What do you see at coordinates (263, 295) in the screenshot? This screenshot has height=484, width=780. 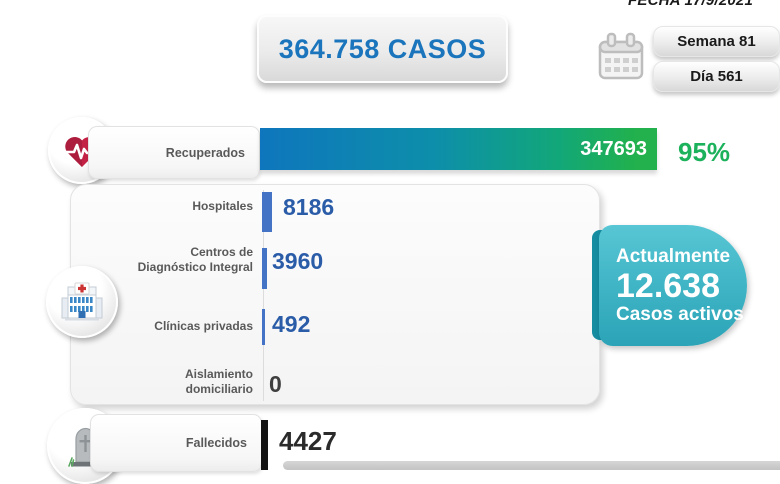 I see `bar-axis-line` at bounding box center [263, 295].